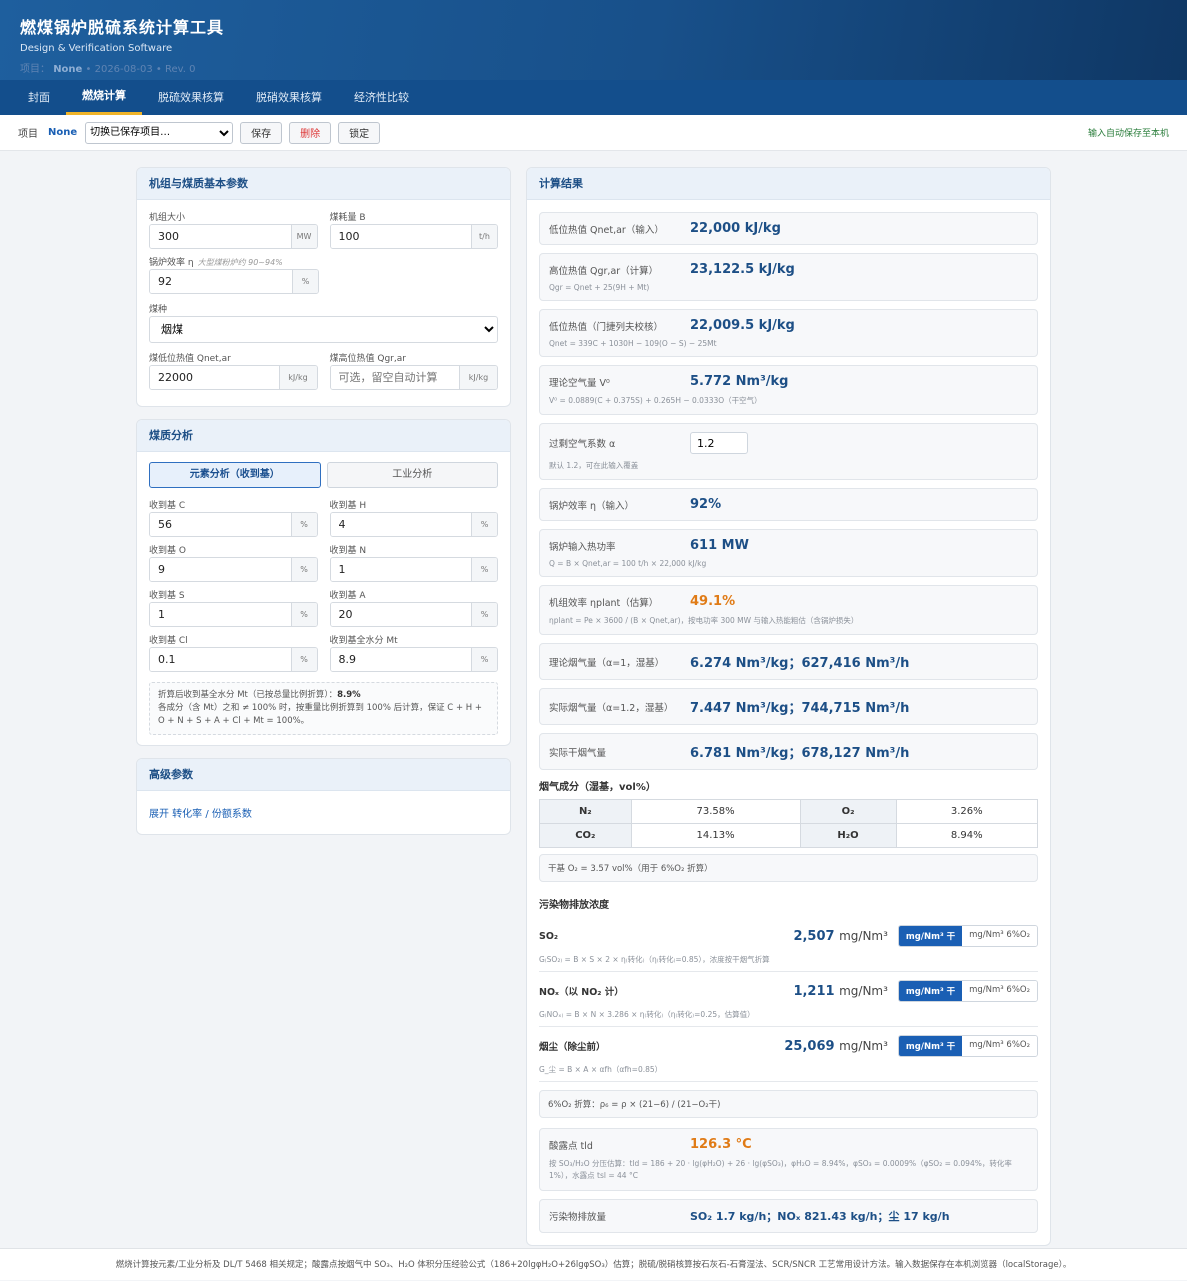  I want to click on result-value: 22,009.5 kJ/kg, so click(742, 325).